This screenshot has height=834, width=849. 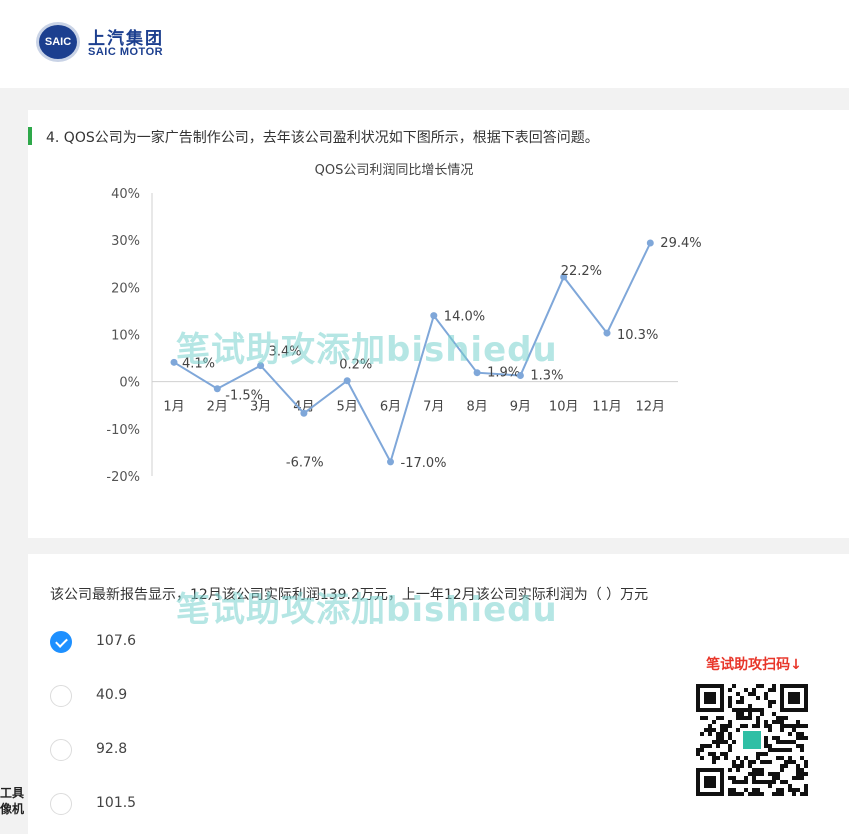 What do you see at coordinates (173, 407) in the screenshot?
I see `x-tick-label: 1月` at bounding box center [173, 407].